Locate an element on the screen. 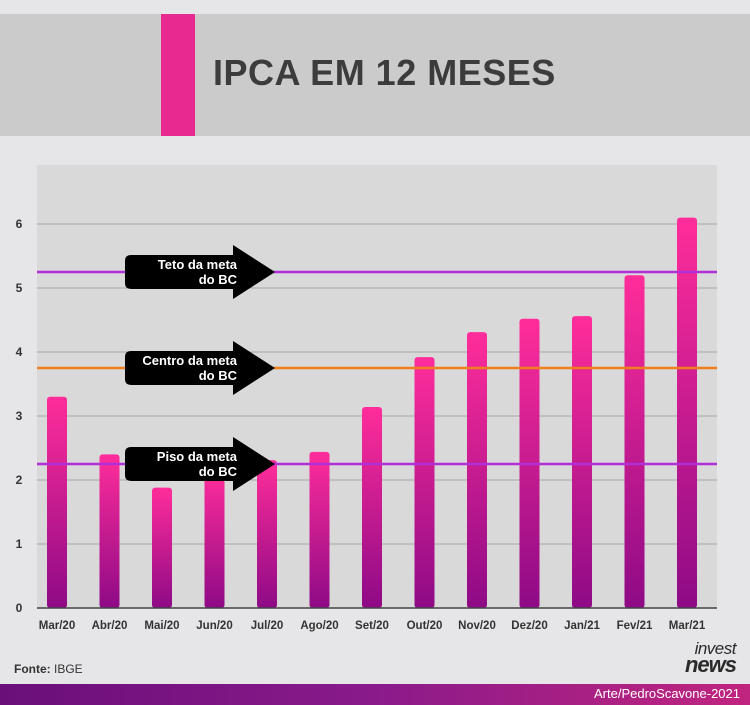 The height and width of the screenshot is (705, 750). y-tick-label: 2 is located at coordinates (19, 480).